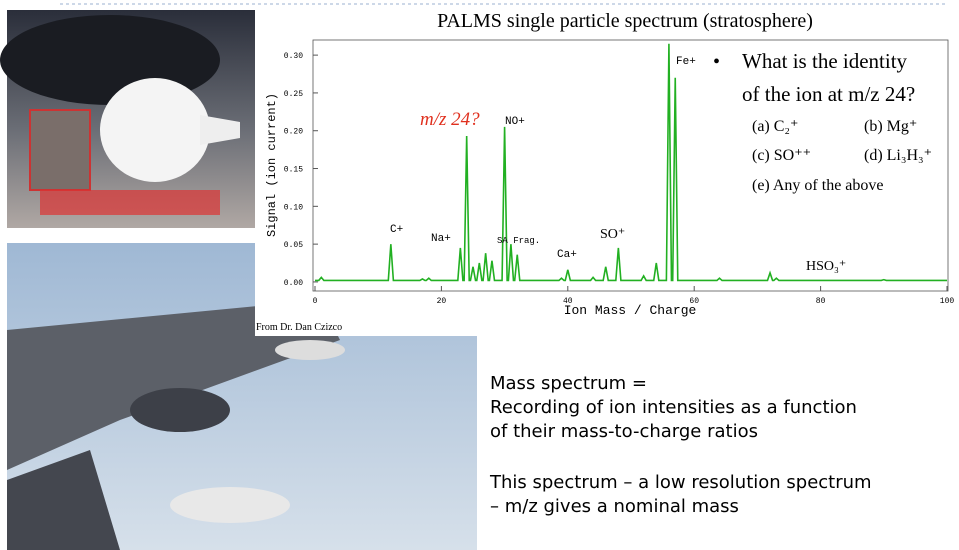  Describe the element at coordinates (630, 310) in the screenshot. I see `x-axis-label: Ion Mass / Charge` at that location.